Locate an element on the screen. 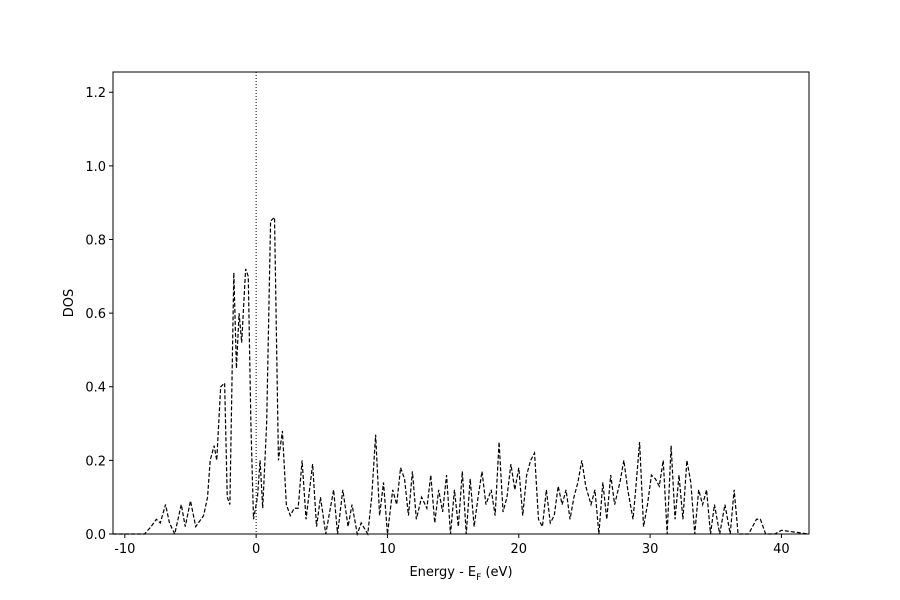 The height and width of the screenshot is (600, 900). x-axis-label: Energy - EF (eV) is located at coordinates (460, 574).